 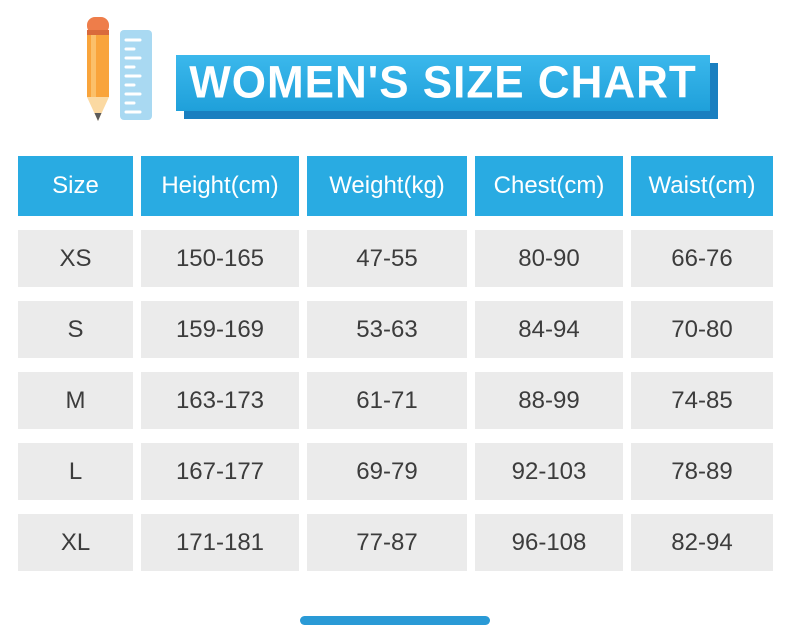 What do you see at coordinates (549, 542) in the screenshot?
I see `table-cell: 96-108` at bounding box center [549, 542].